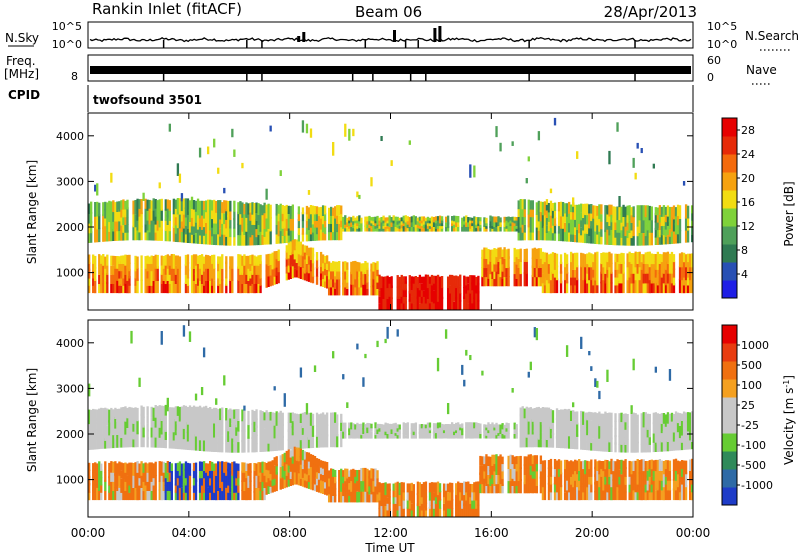  What do you see at coordinates (772, 36) in the screenshot?
I see `nsearch-label: N.Search` at bounding box center [772, 36].